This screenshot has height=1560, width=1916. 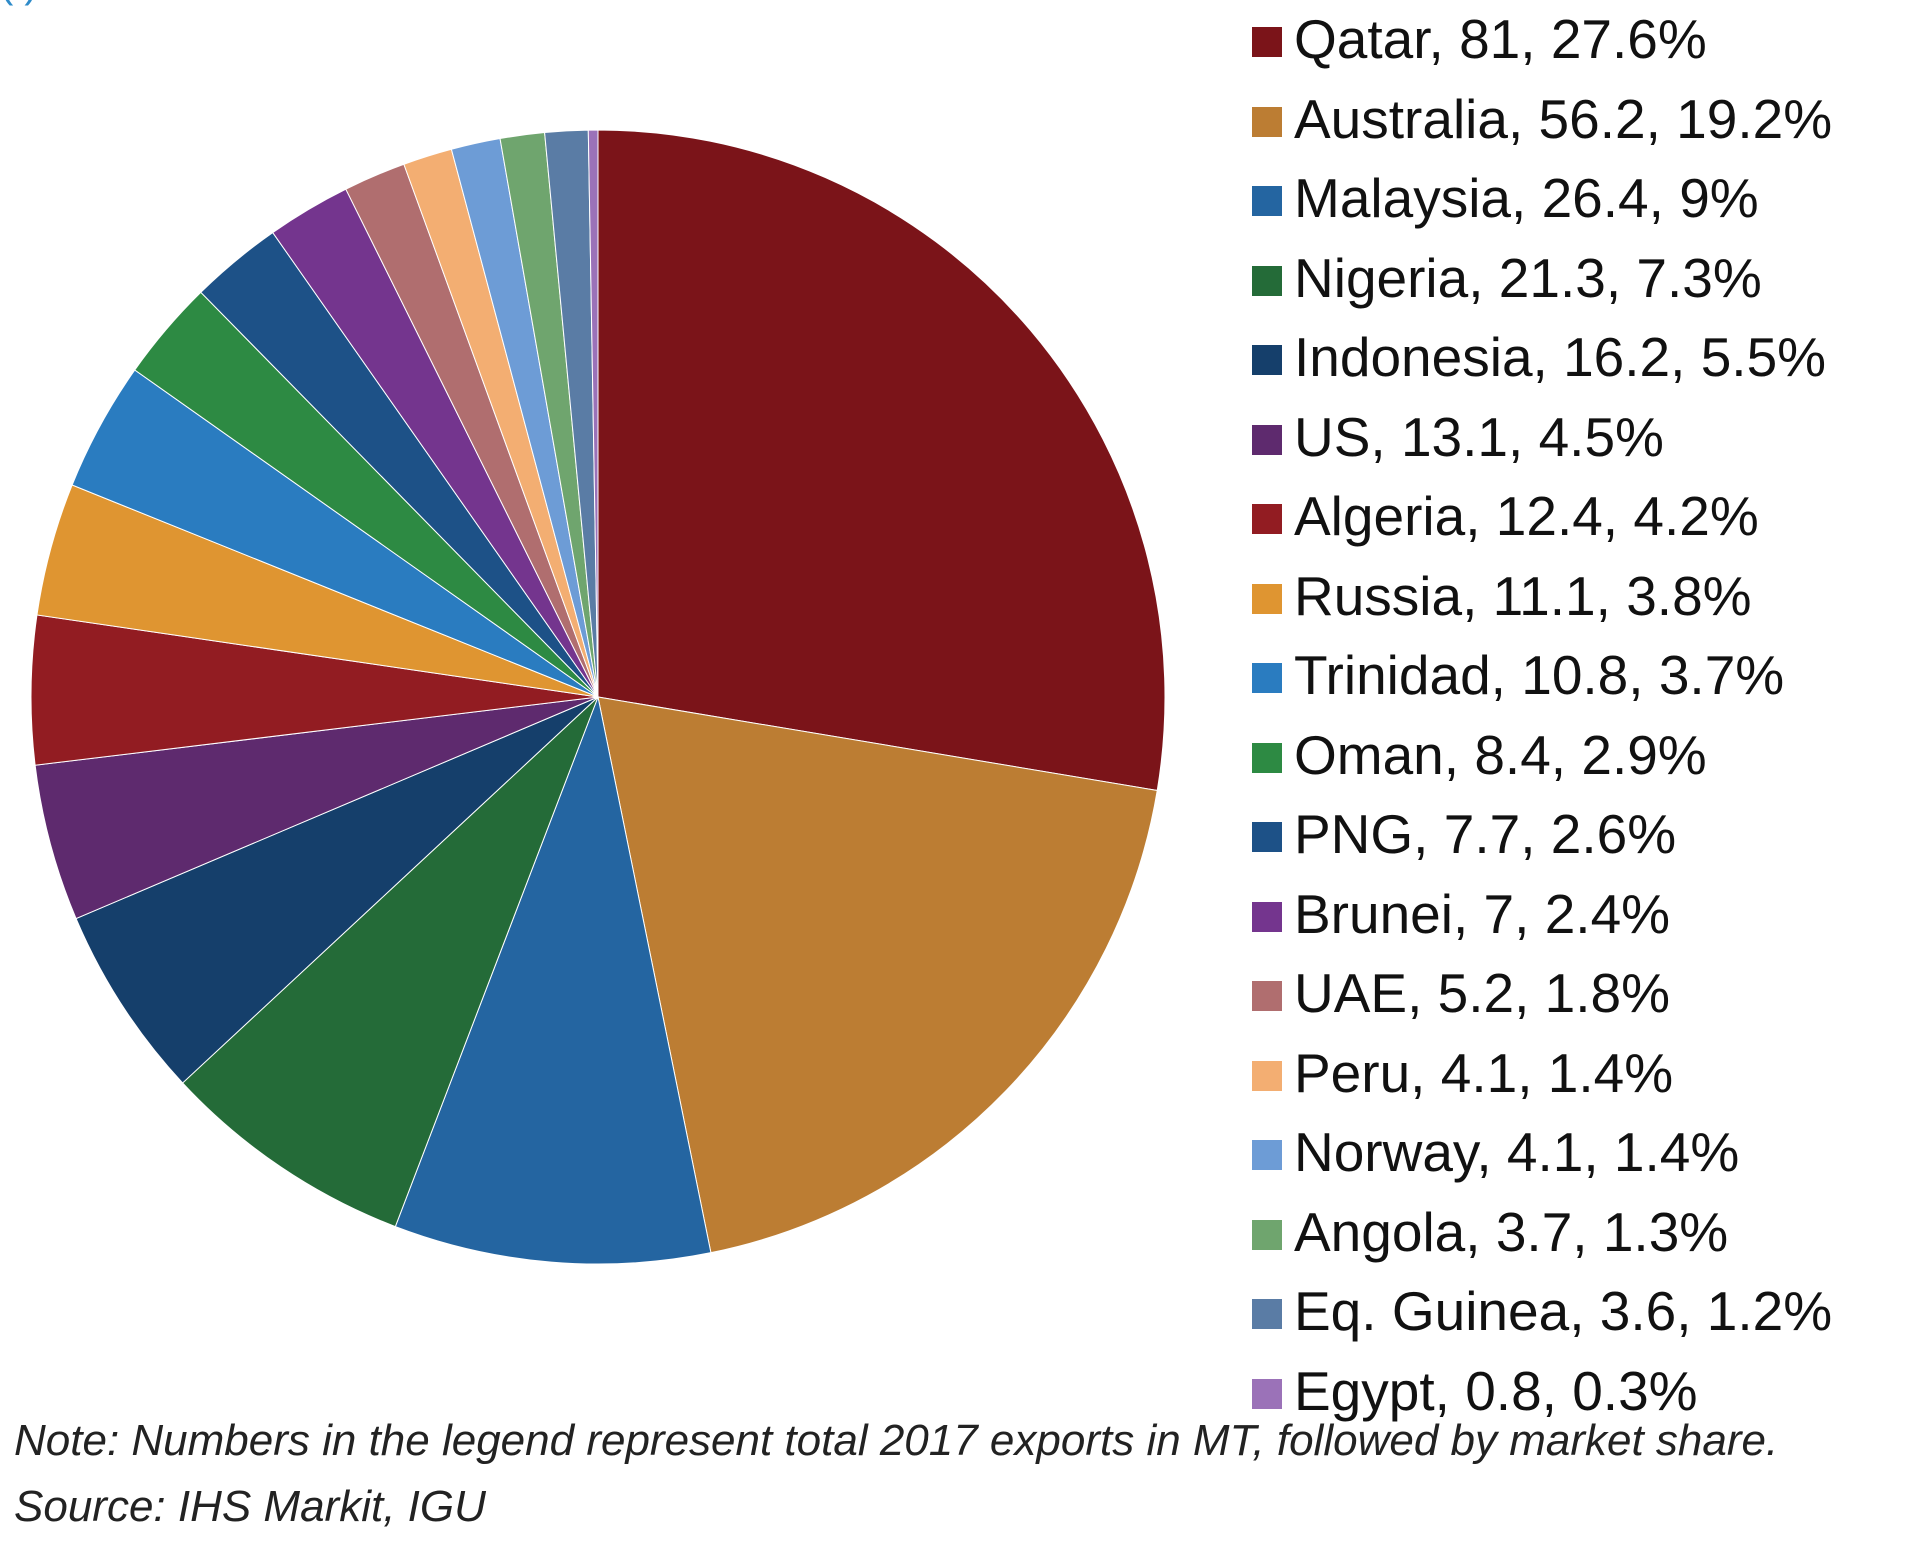 I want to click on title-fragment: ( ), so click(x=19, y=3).